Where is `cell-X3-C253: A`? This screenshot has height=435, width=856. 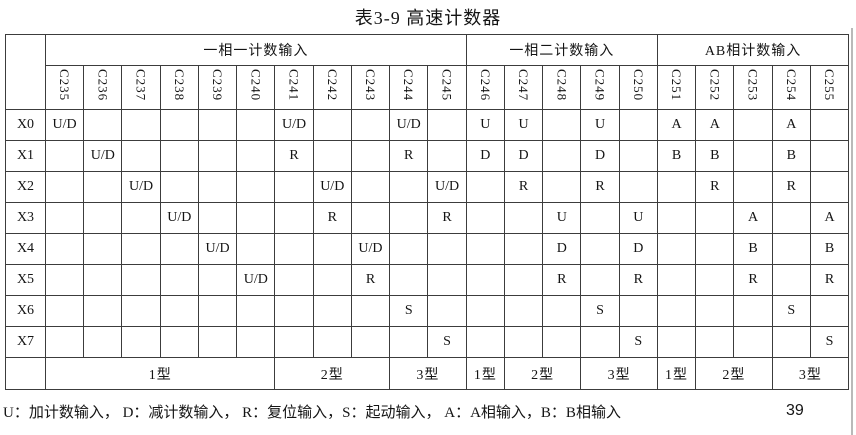
cell-X3-C253: A is located at coordinates (753, 218).